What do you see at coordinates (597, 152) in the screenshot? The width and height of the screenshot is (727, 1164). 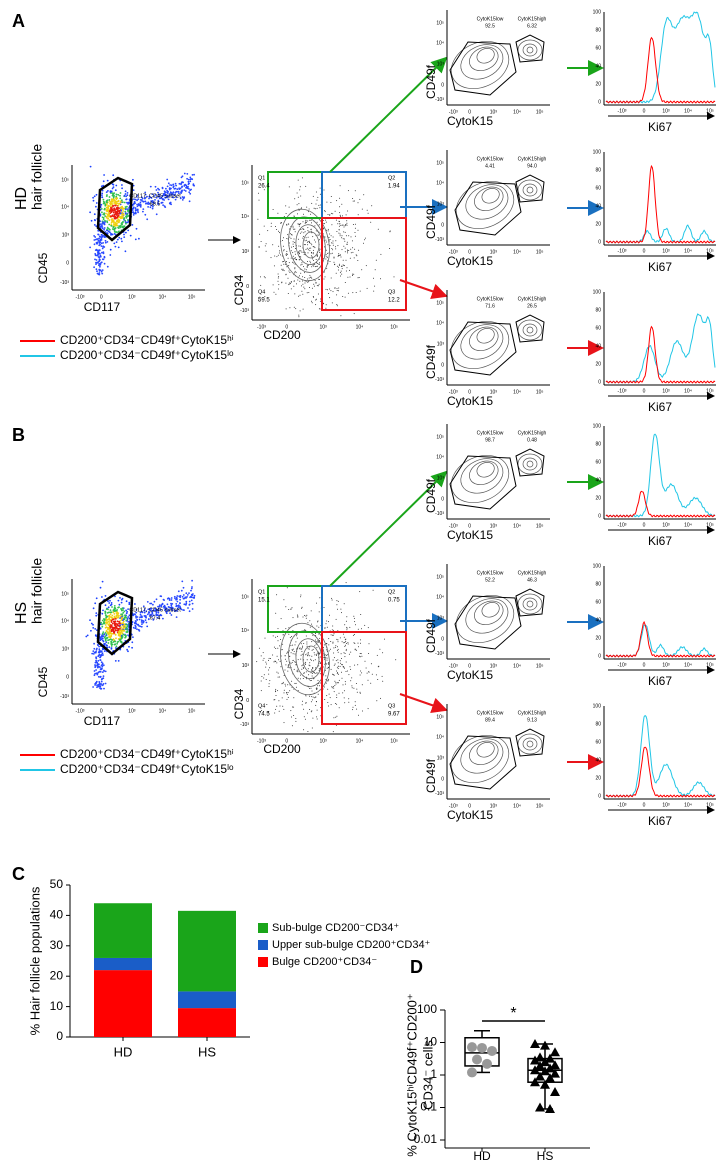 I see `y-tick-label: 100` at bounding box center [597, 152].